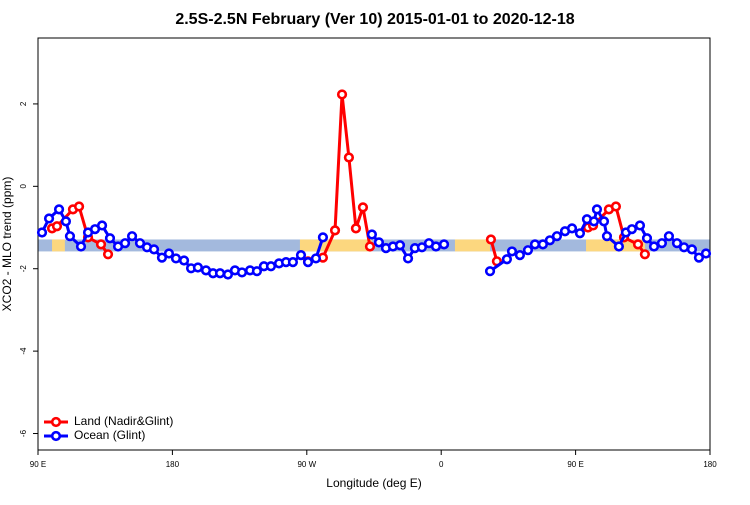  Describe the element at coordinates (7, 244) in the screenshot. I see `y-axis-label: XCO2 - MLO trend (ppm)` at that location.